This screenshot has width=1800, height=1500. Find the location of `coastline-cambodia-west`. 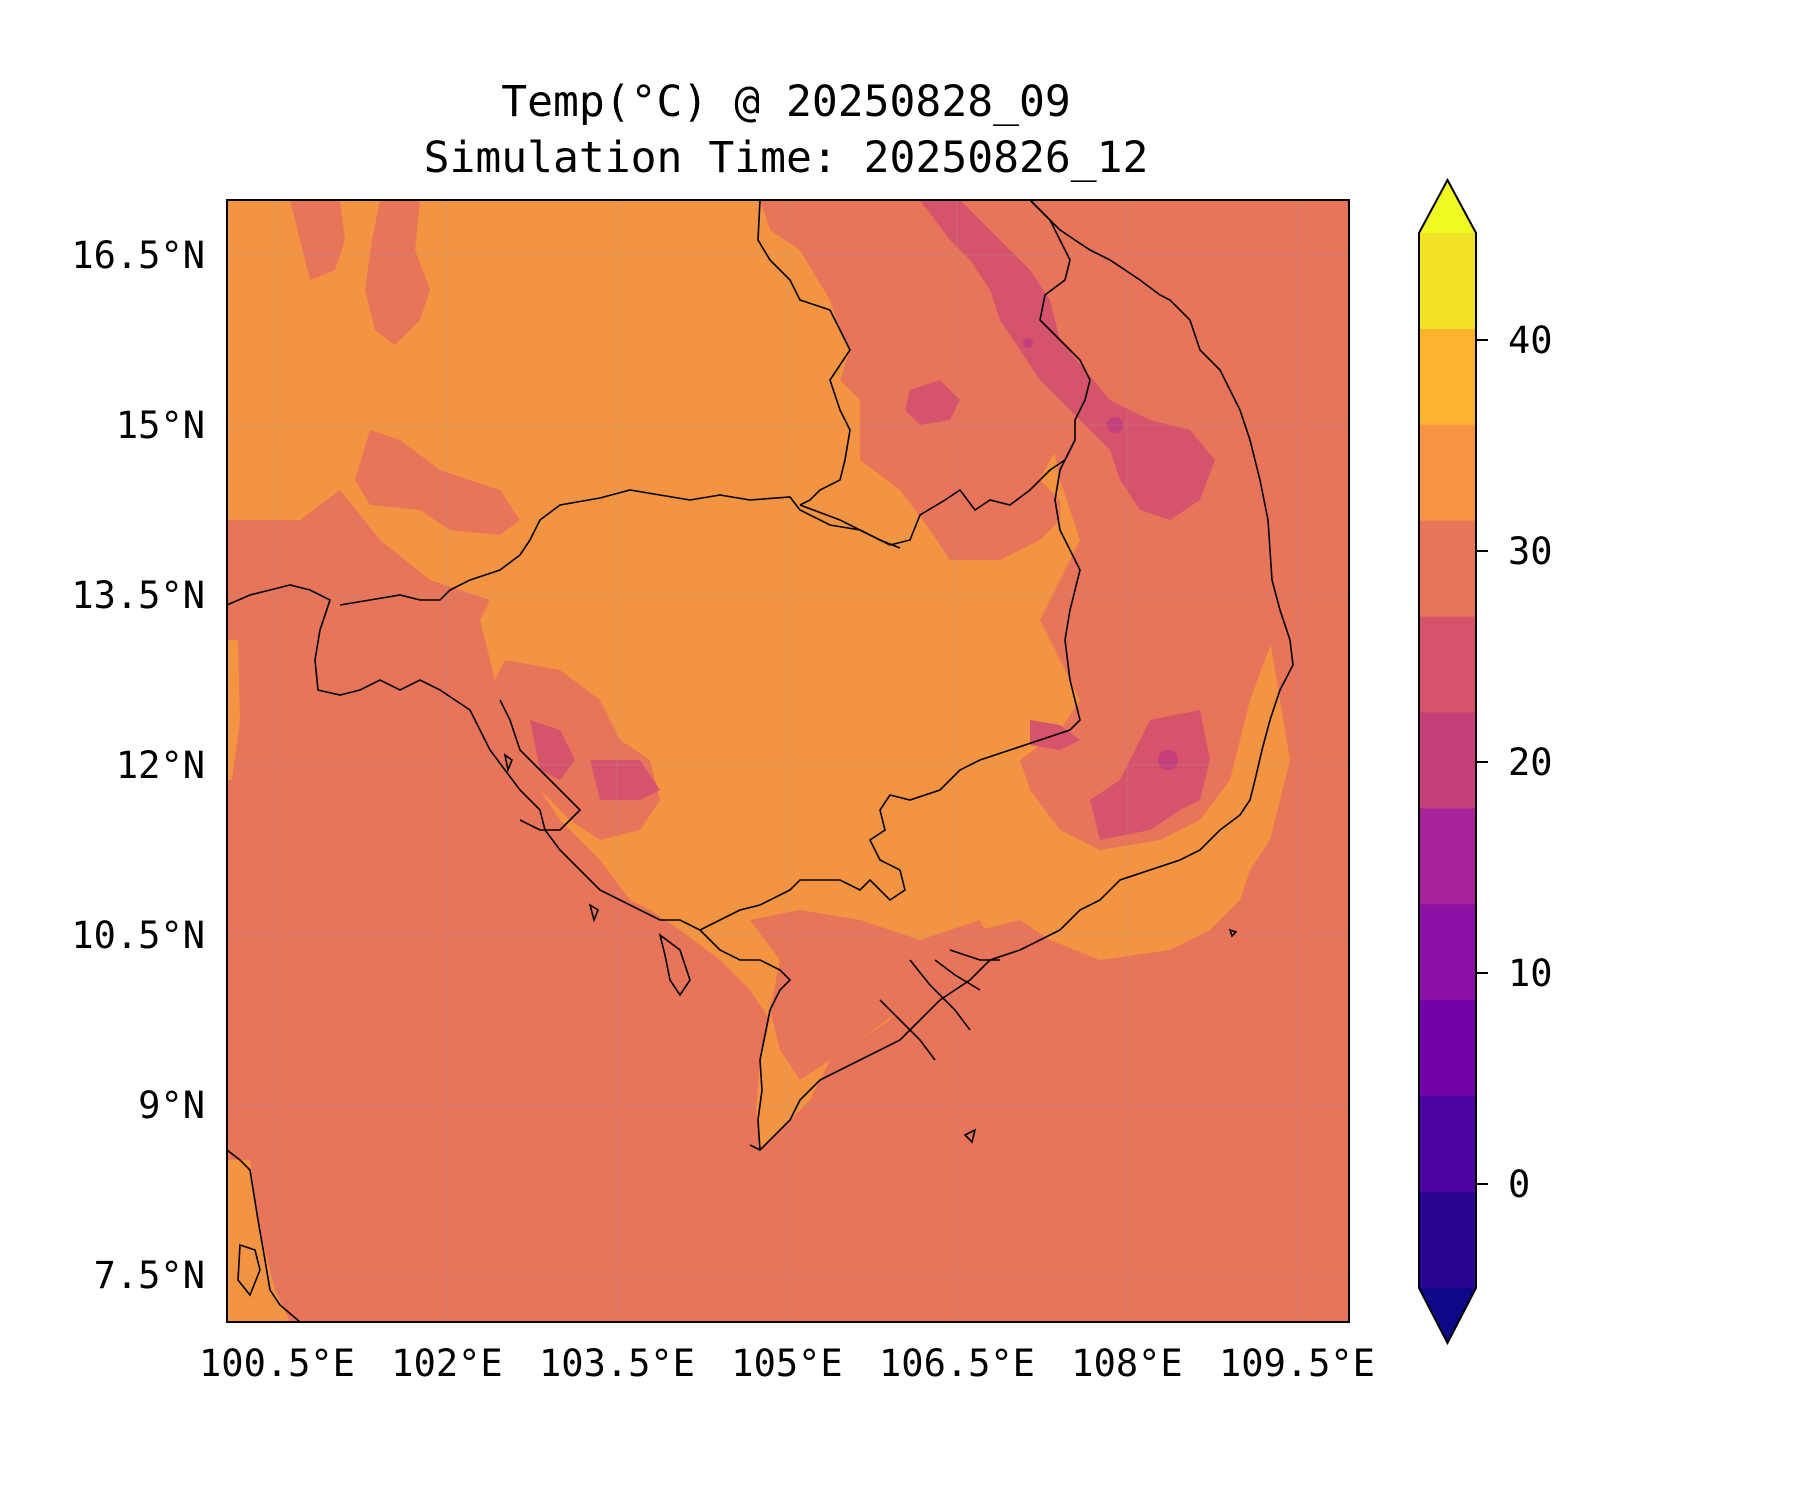

coastline-cambodia-west is located at coordinates (540, 765).